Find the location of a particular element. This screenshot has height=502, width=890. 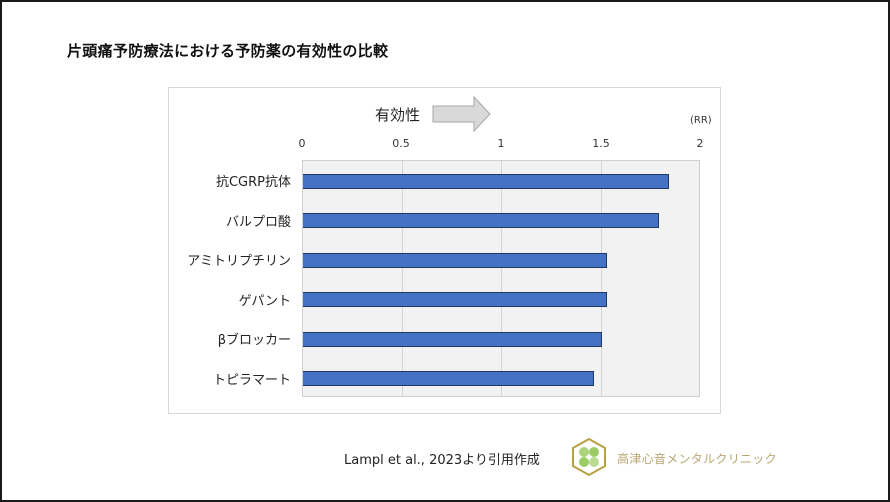

clinic-name: 高津心音メンタルクリニック is located at coordinates (697, 459).